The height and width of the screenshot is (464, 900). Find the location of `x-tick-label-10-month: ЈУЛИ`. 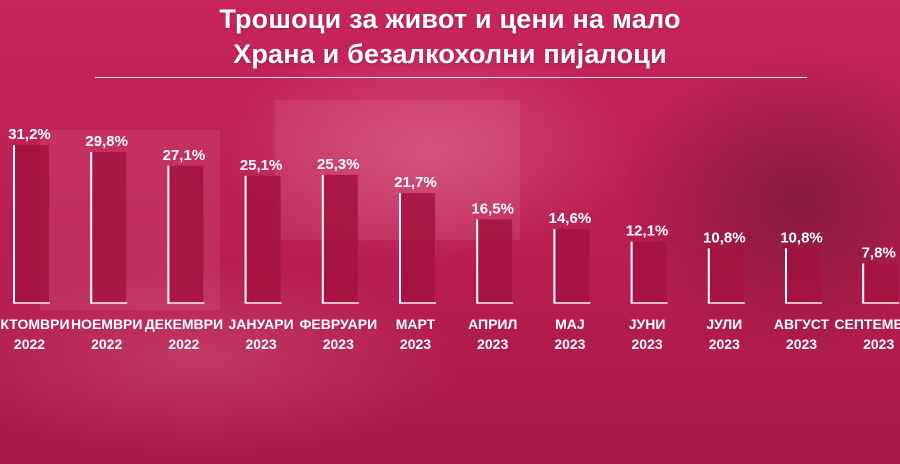

x-tick-label-10-month: ЈУЛИ is located at coordinates (724, 324).